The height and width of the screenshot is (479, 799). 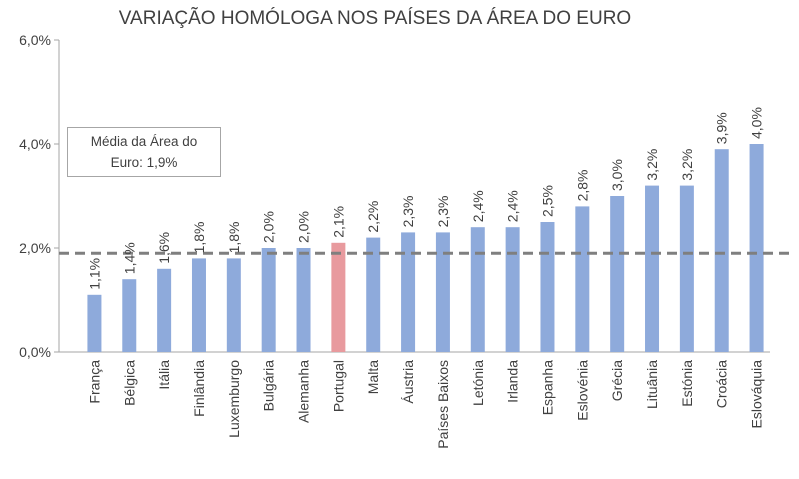 What do you see at coordinates (582, 390) in the screenshot?
I see `category-label: Eslovénia` at bounding box center [582, 390].